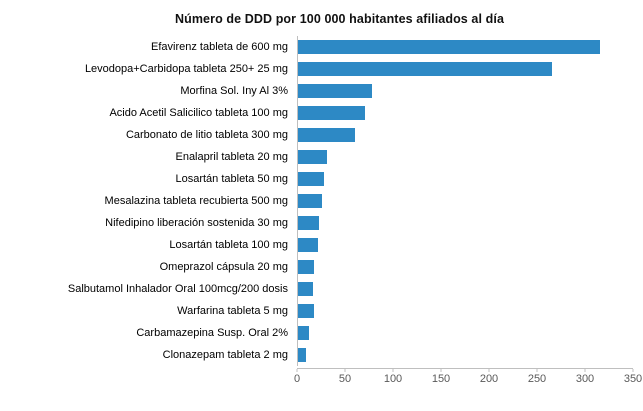 The width and height of the screenshot is (643, 411). What do you see at coordinates (186, 69) in the screenshot?
I see `bar-label: Levodopa+Carbidopa tableta 250+ 25 mg` at bounding box center [186, 69].